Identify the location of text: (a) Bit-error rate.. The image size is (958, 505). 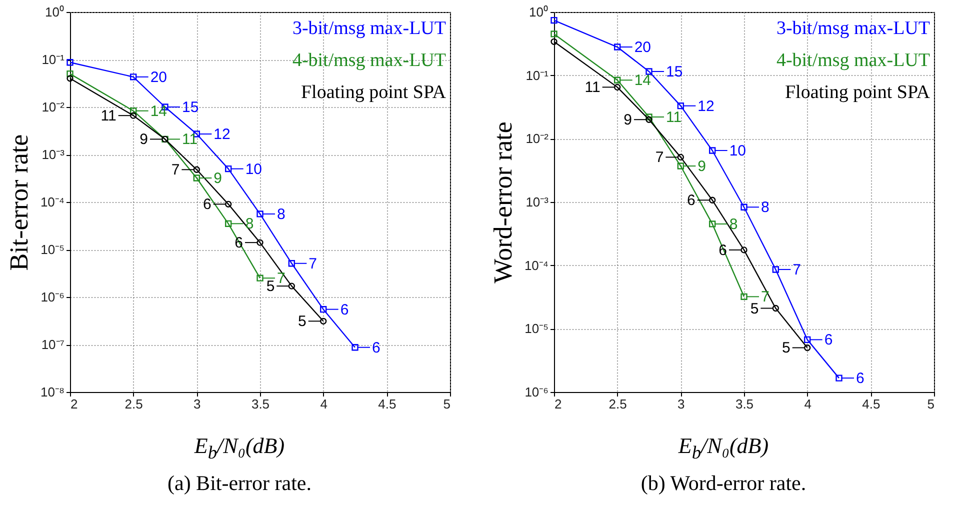
(239, 483).